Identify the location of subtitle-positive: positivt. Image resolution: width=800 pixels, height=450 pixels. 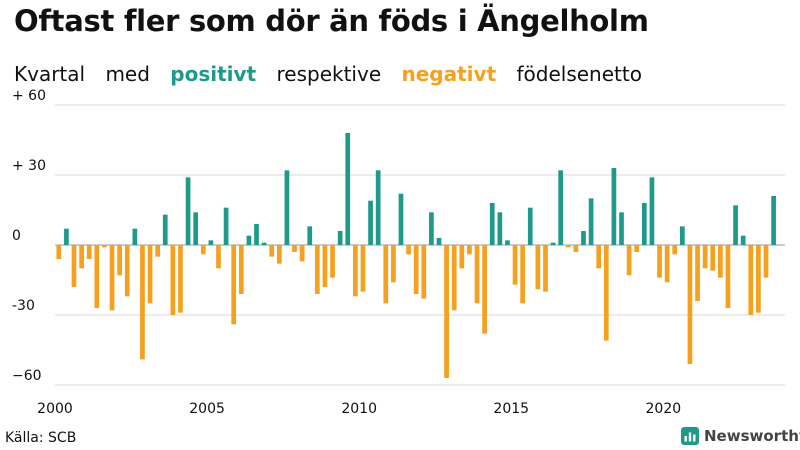
(213, 74).